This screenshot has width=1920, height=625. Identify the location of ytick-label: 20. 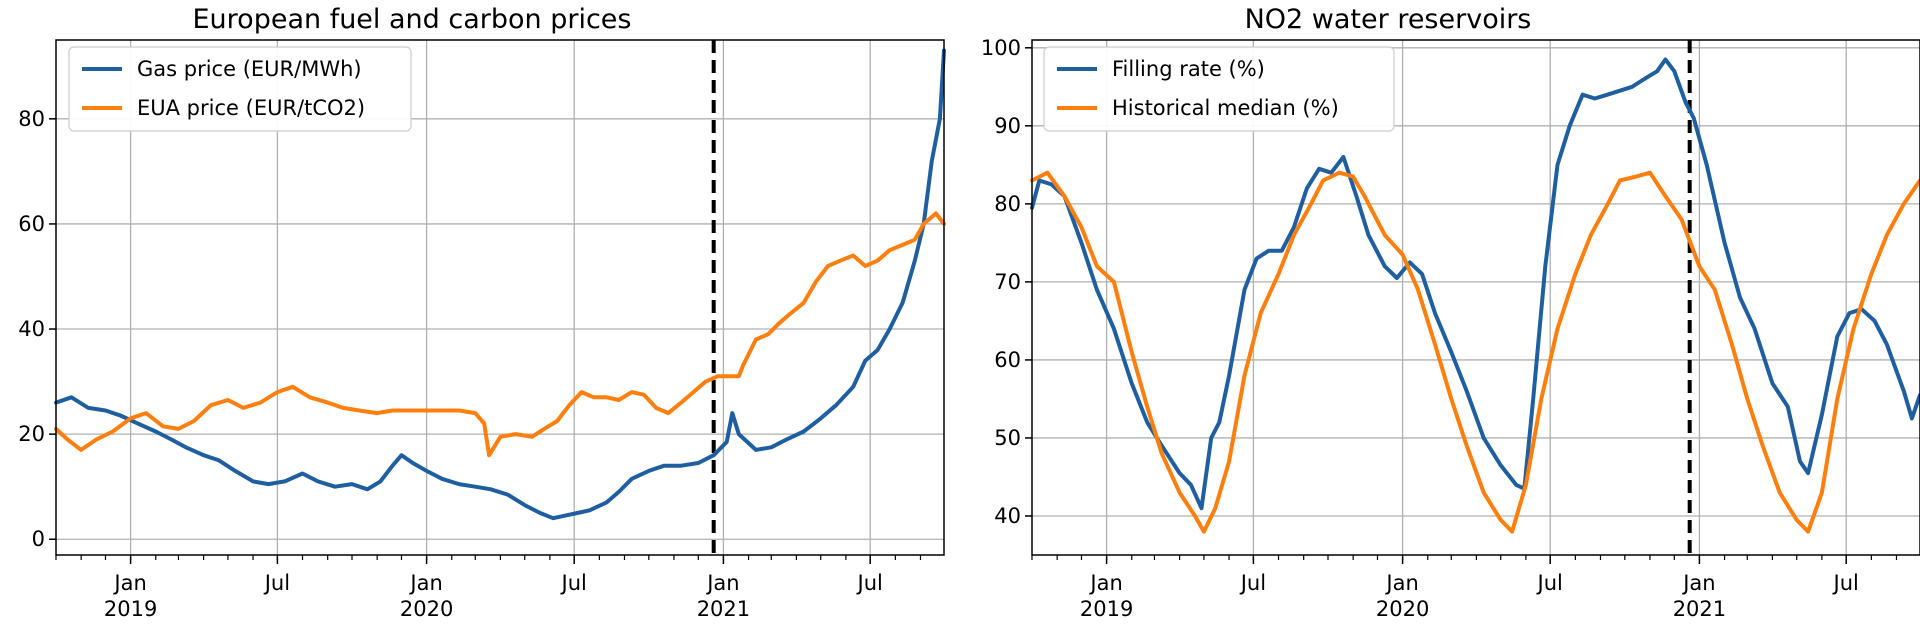
(31, 434).